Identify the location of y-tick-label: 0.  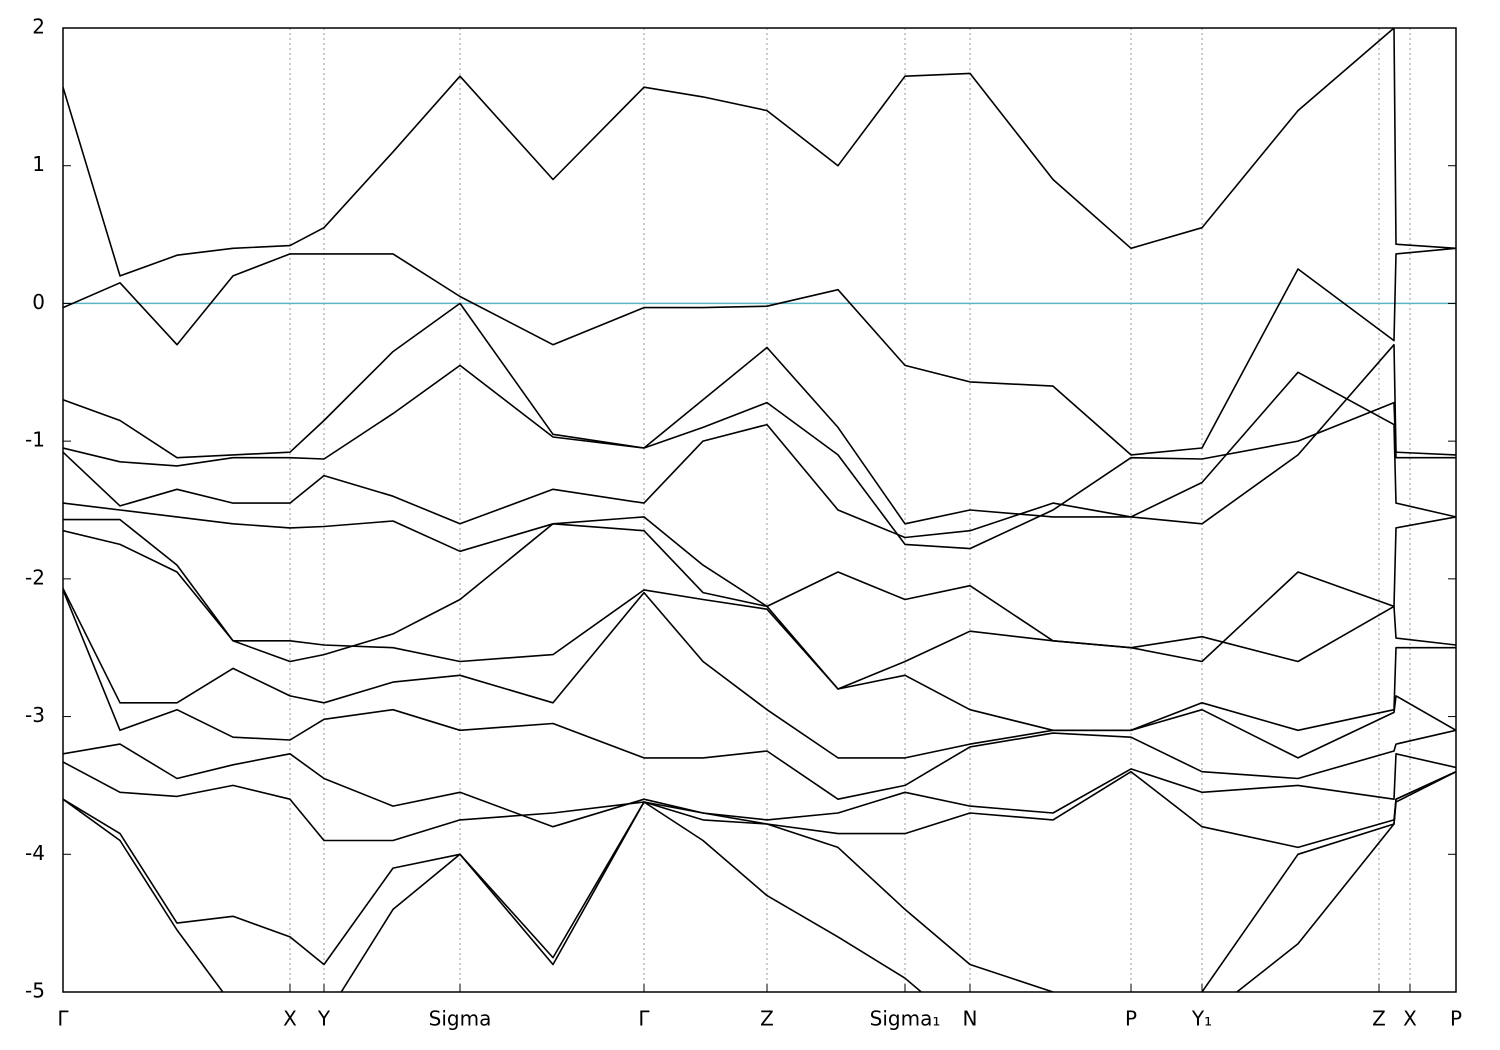
(38, 302).